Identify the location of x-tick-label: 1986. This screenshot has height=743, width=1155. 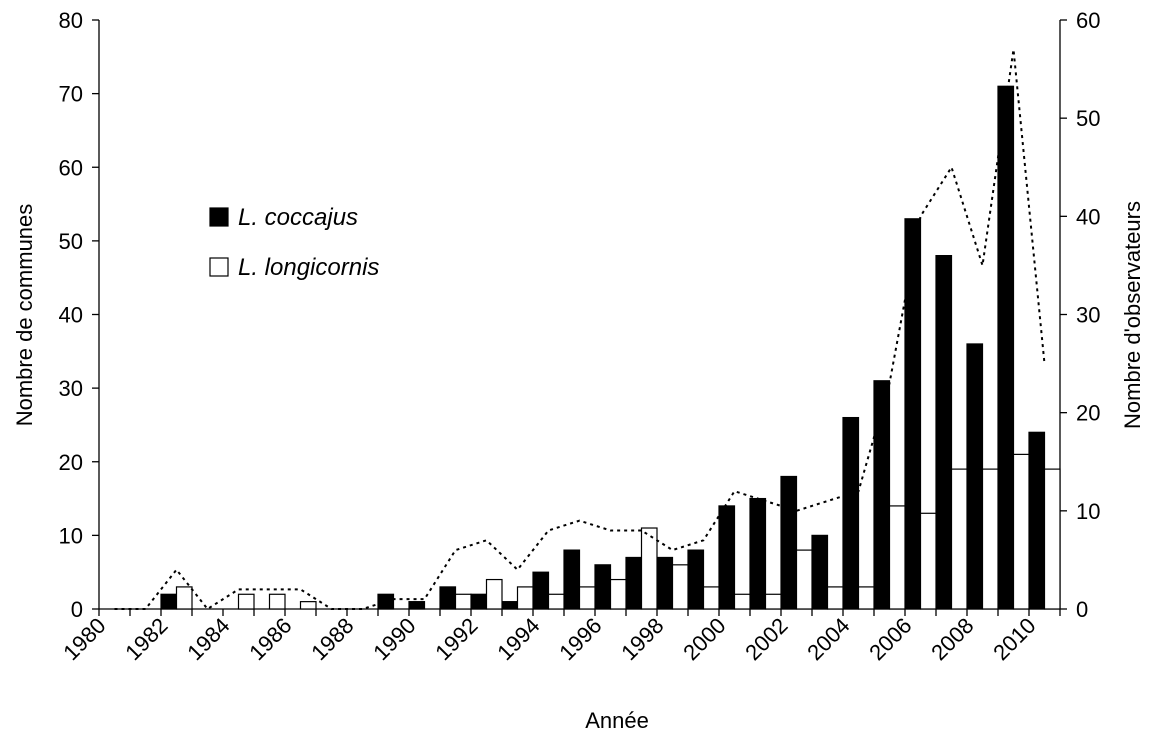
(270, 639).